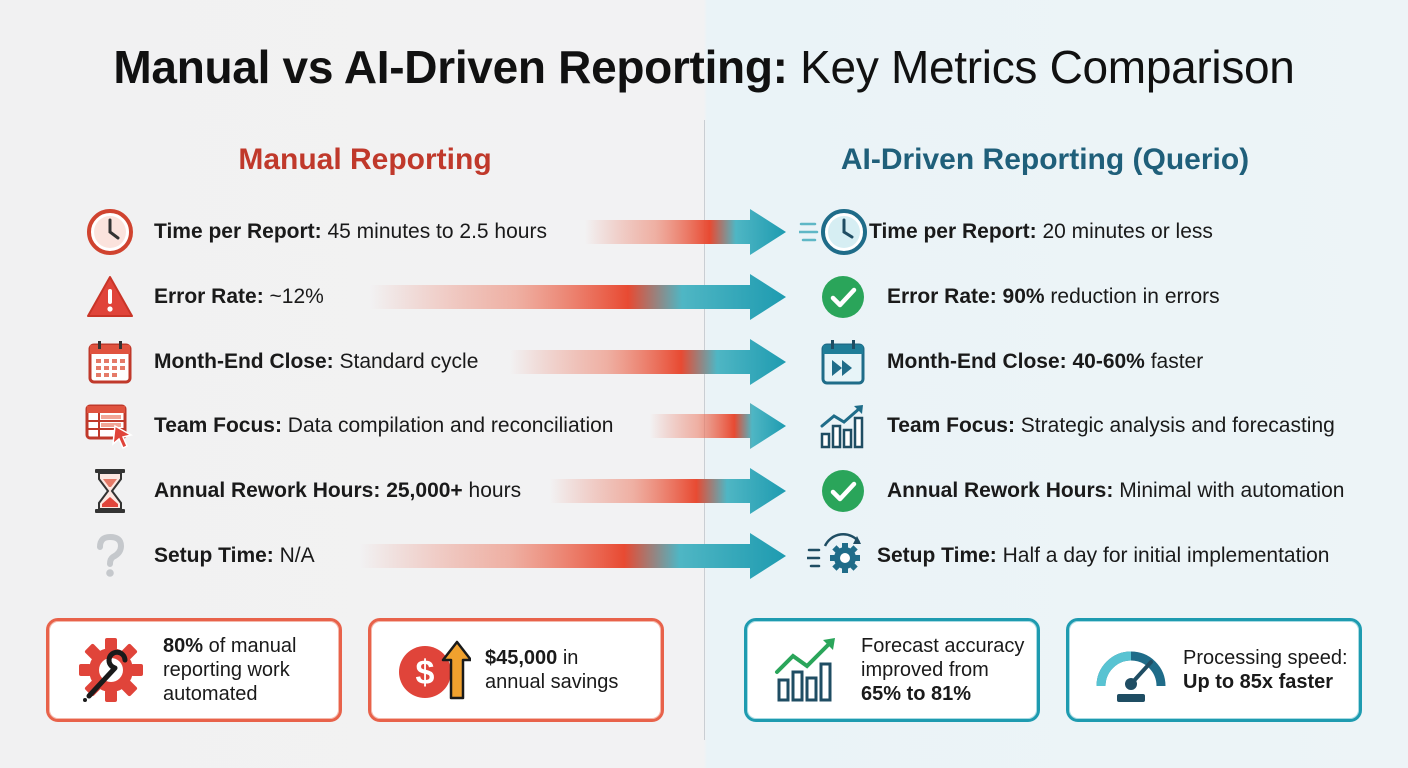 The height and width of the screenshot is (768, 1408). I want to click on clock-icon, so click(110, 232).